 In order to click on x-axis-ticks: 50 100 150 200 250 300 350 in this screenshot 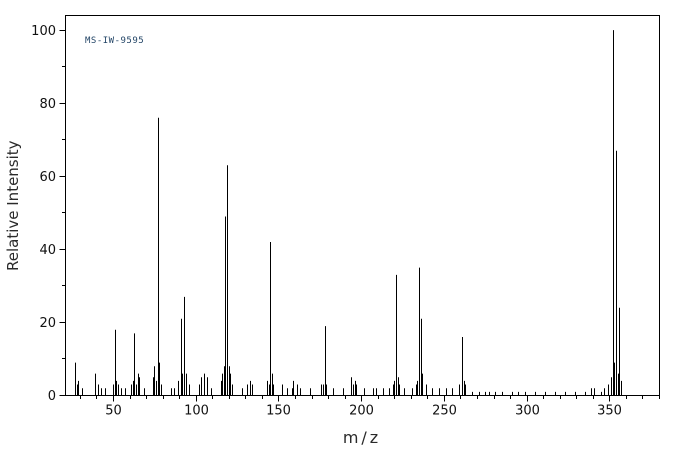, I will do `click(370, 407)`.